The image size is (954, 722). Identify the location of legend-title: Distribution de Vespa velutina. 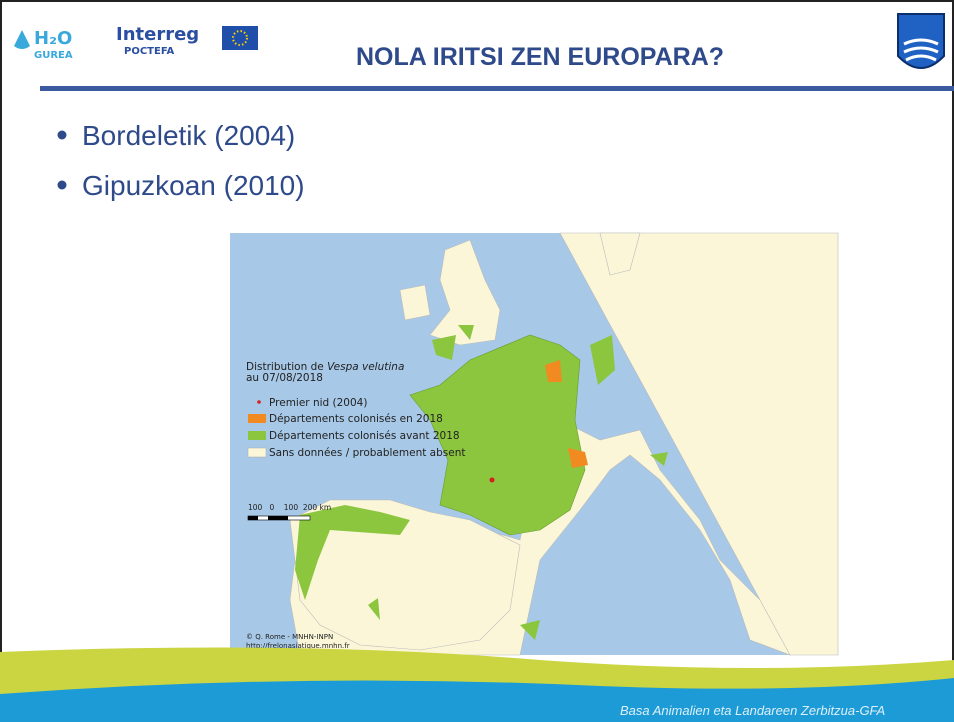
(325, 367).